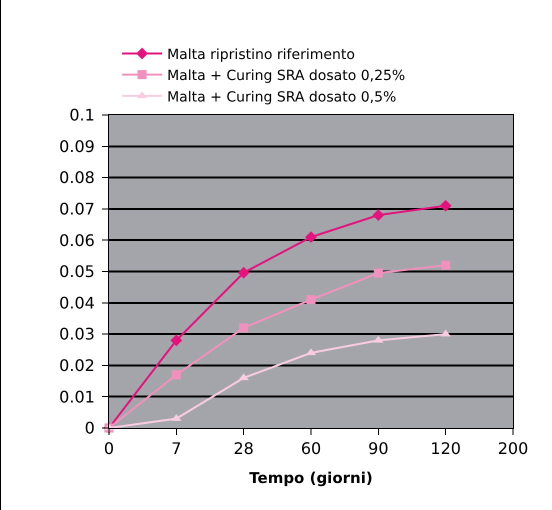 The width and height of the screenshot is (552, 510). I want to click on y-tick-label: 0.05, so click(77, 272).